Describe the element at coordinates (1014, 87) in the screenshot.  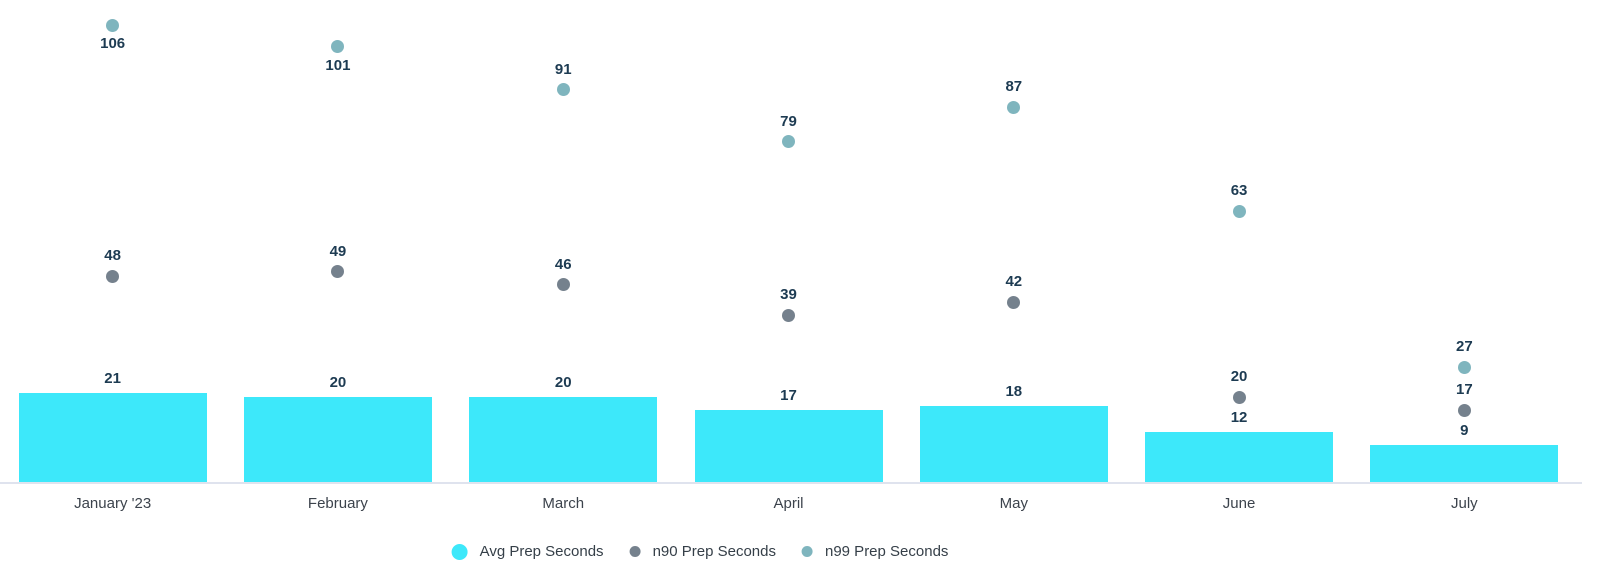
I see `point-value-label: 87` at that location.